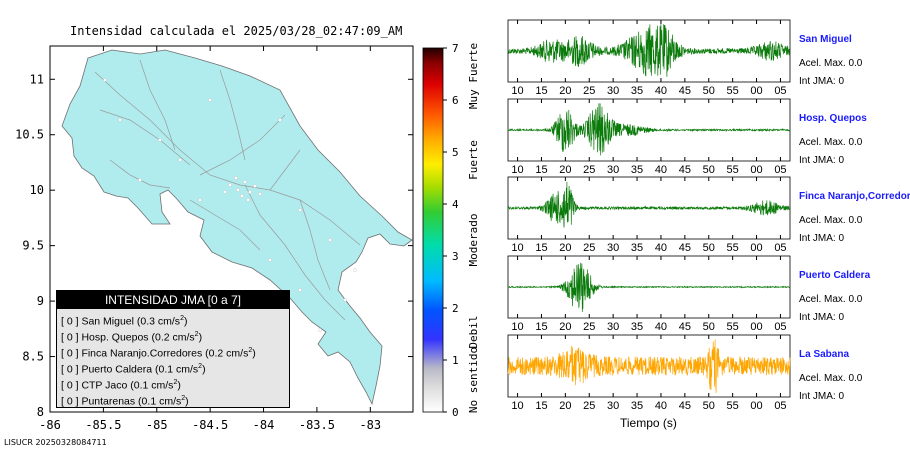 The height and width of the screenshot is (460, 910). What do you see at coordinates (455, 204) in the screenshot?
I see `colorbar-tick-label: 4` at bounding box center [455, 204].